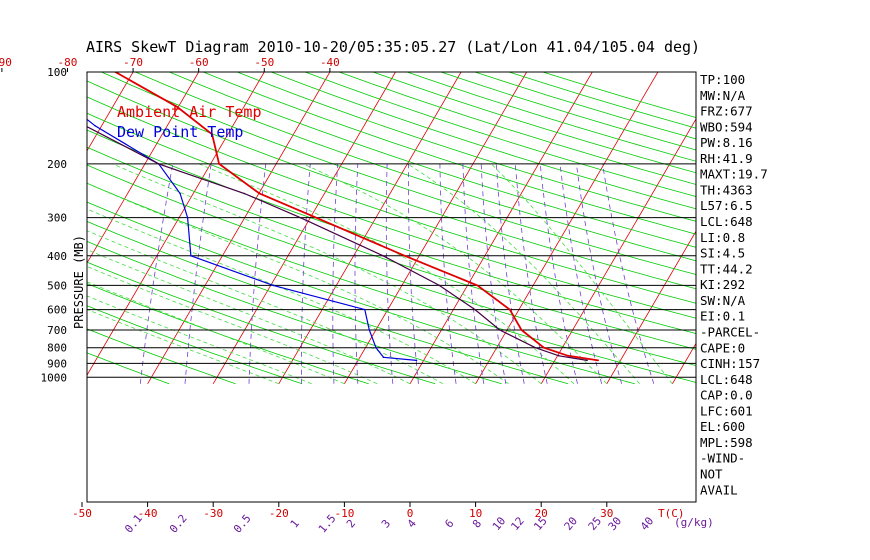 This screenshot has width=870, height=560. Describe the element at coordinates (722, 284) in the screenshot. I see `index-entry: KI:292` at that location.